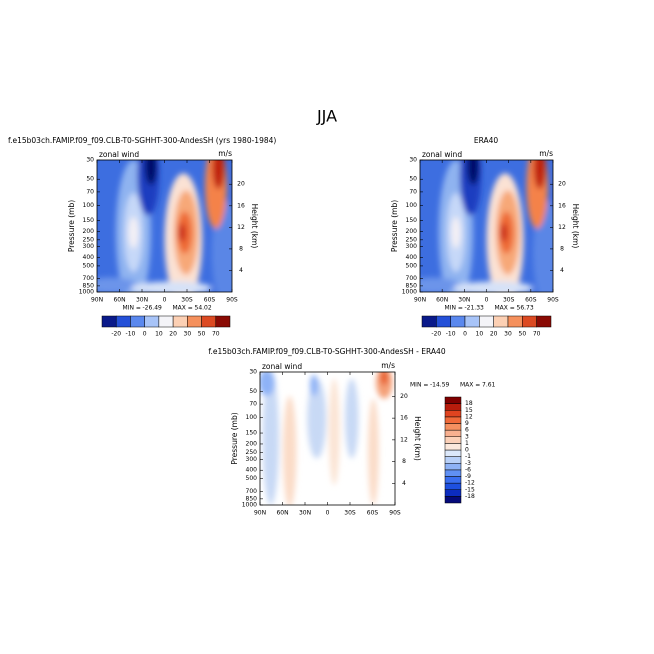 The height and width of the screenshot is (654, 654). What do you see at coordinates (131, 334) in the screenshot?
I see `colorbar-label: -10` at bounding box center [131, 334].